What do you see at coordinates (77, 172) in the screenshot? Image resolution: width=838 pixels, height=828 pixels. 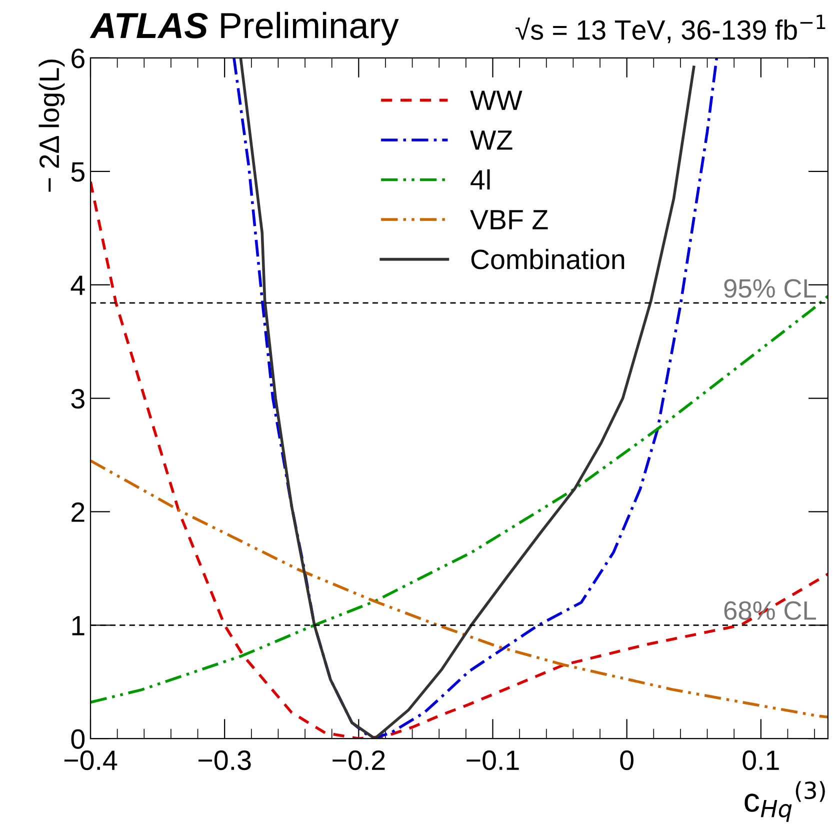 I see `y-tick-label: 5` at bounding box center [77, 172].